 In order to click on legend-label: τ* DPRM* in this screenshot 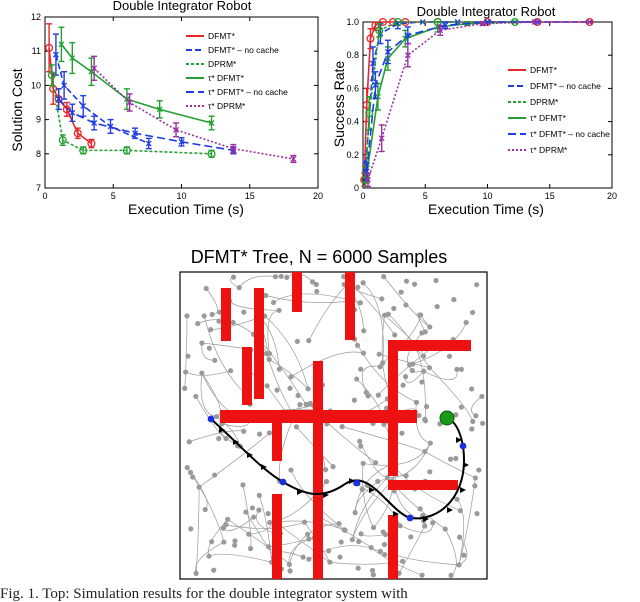, I will do `click(227, 106)`.